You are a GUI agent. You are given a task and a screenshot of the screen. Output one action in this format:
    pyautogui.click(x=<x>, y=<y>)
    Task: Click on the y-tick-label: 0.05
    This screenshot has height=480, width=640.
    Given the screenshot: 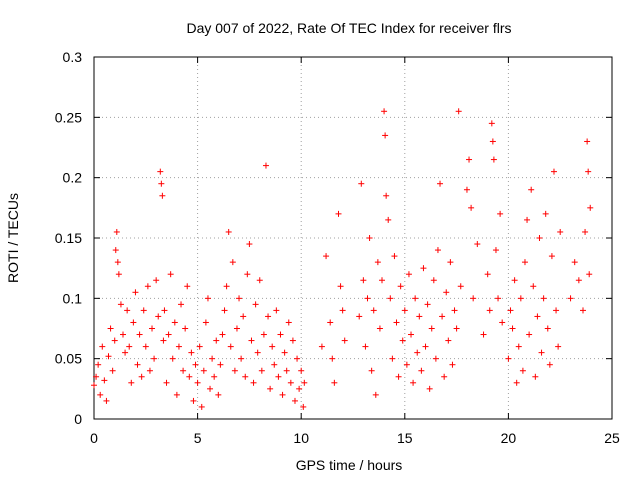 What is the action you would take?
    pyautogui.click(x=68, y=359)
    